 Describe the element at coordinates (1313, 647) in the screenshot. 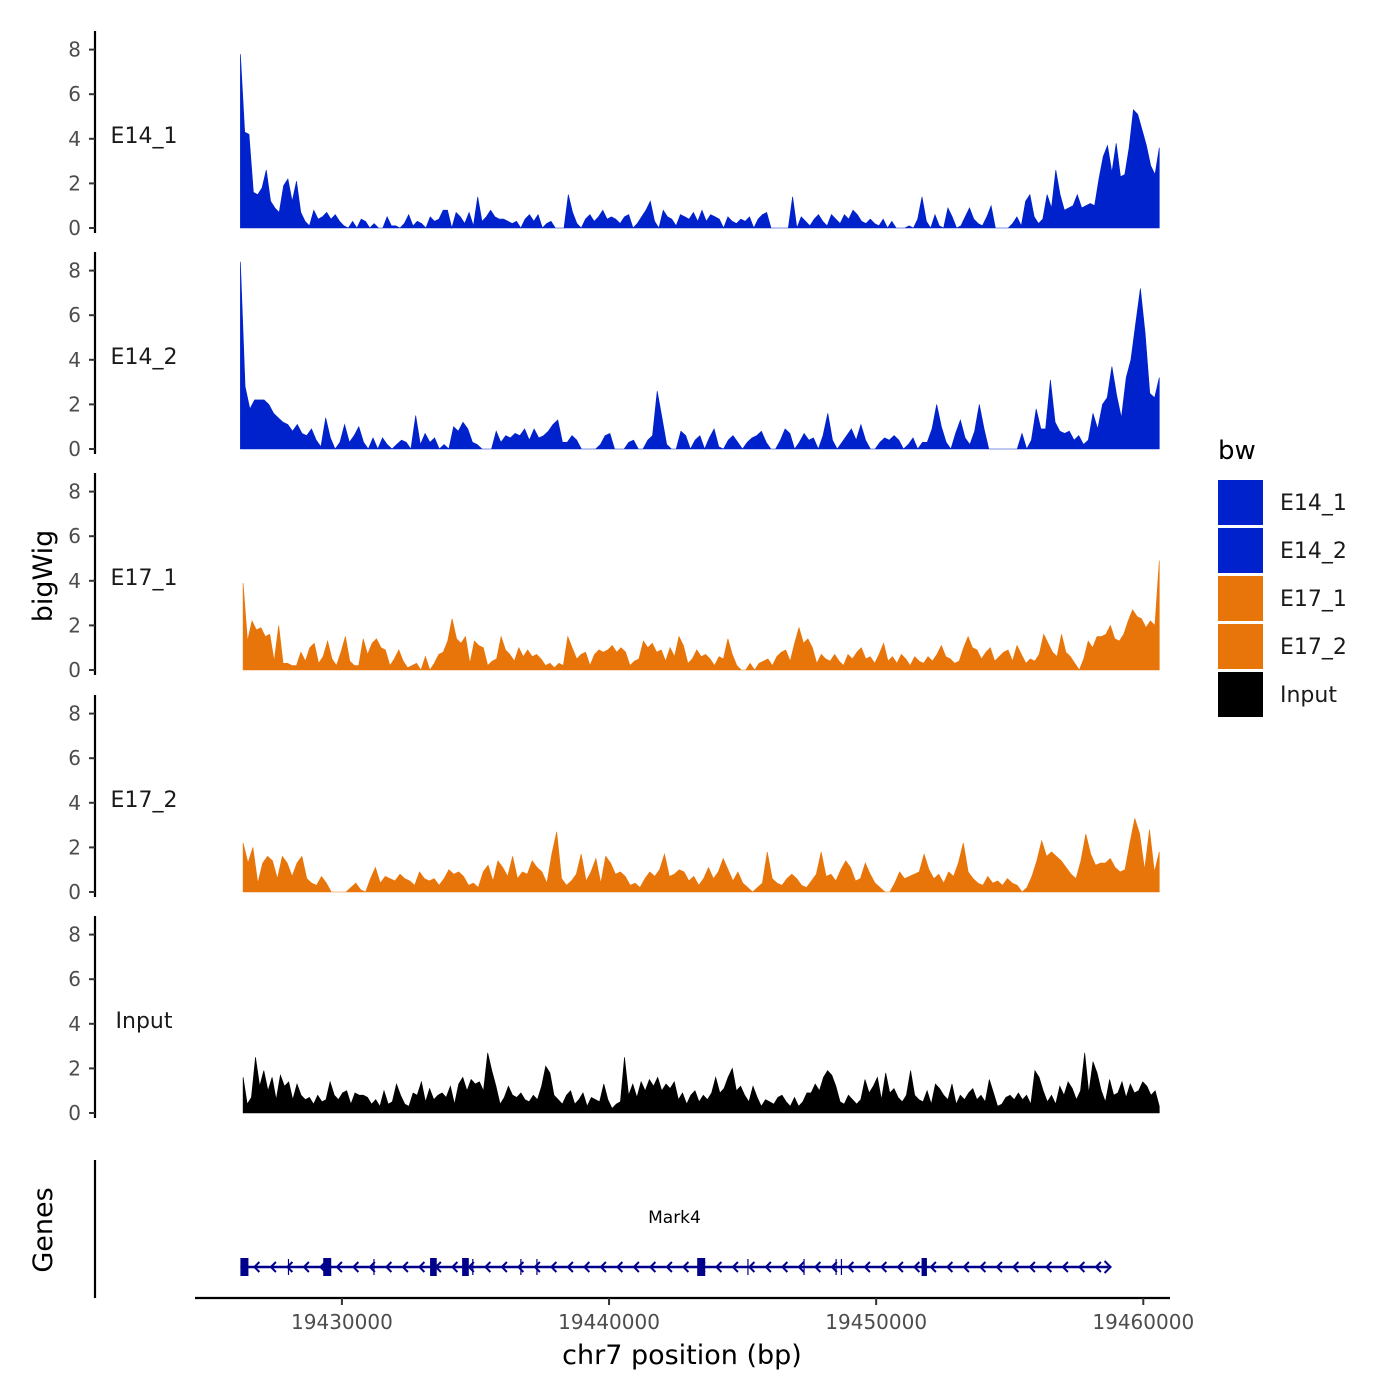

I see `legend-label-E17_2: E17_2` at that location.